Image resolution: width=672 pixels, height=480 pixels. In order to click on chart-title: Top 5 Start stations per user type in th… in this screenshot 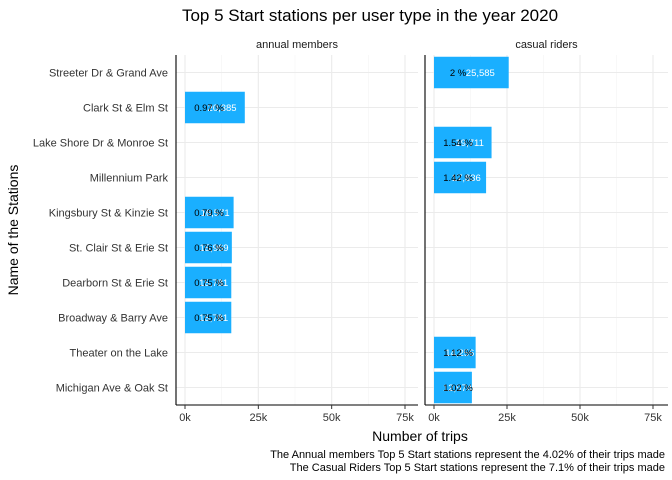, I will do `click(370, 15)`.